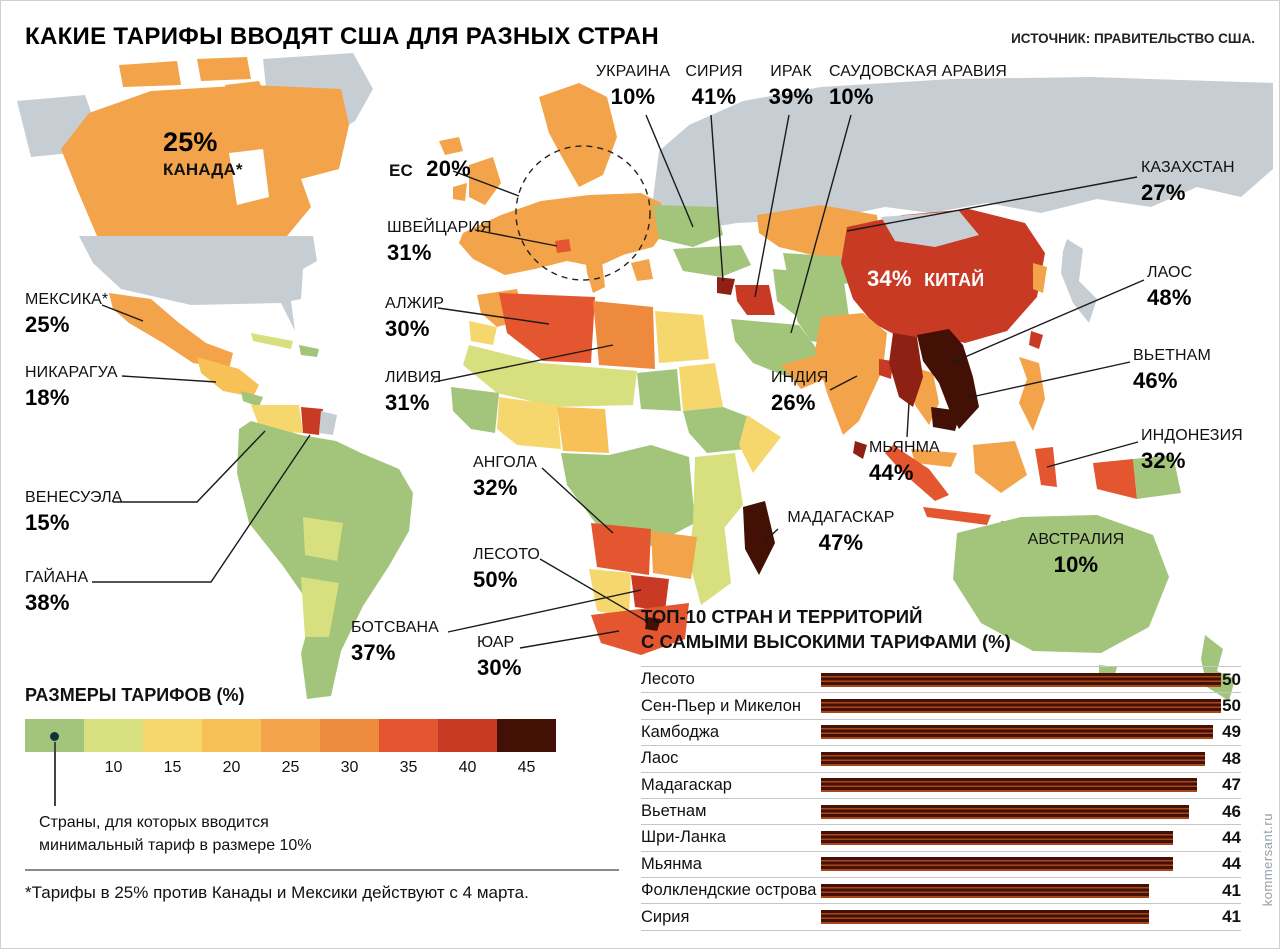  What do you see at coordinates (889, 278) in the screenshot?
I see `tariff-value: 34%` at bounding box center [889, 278].